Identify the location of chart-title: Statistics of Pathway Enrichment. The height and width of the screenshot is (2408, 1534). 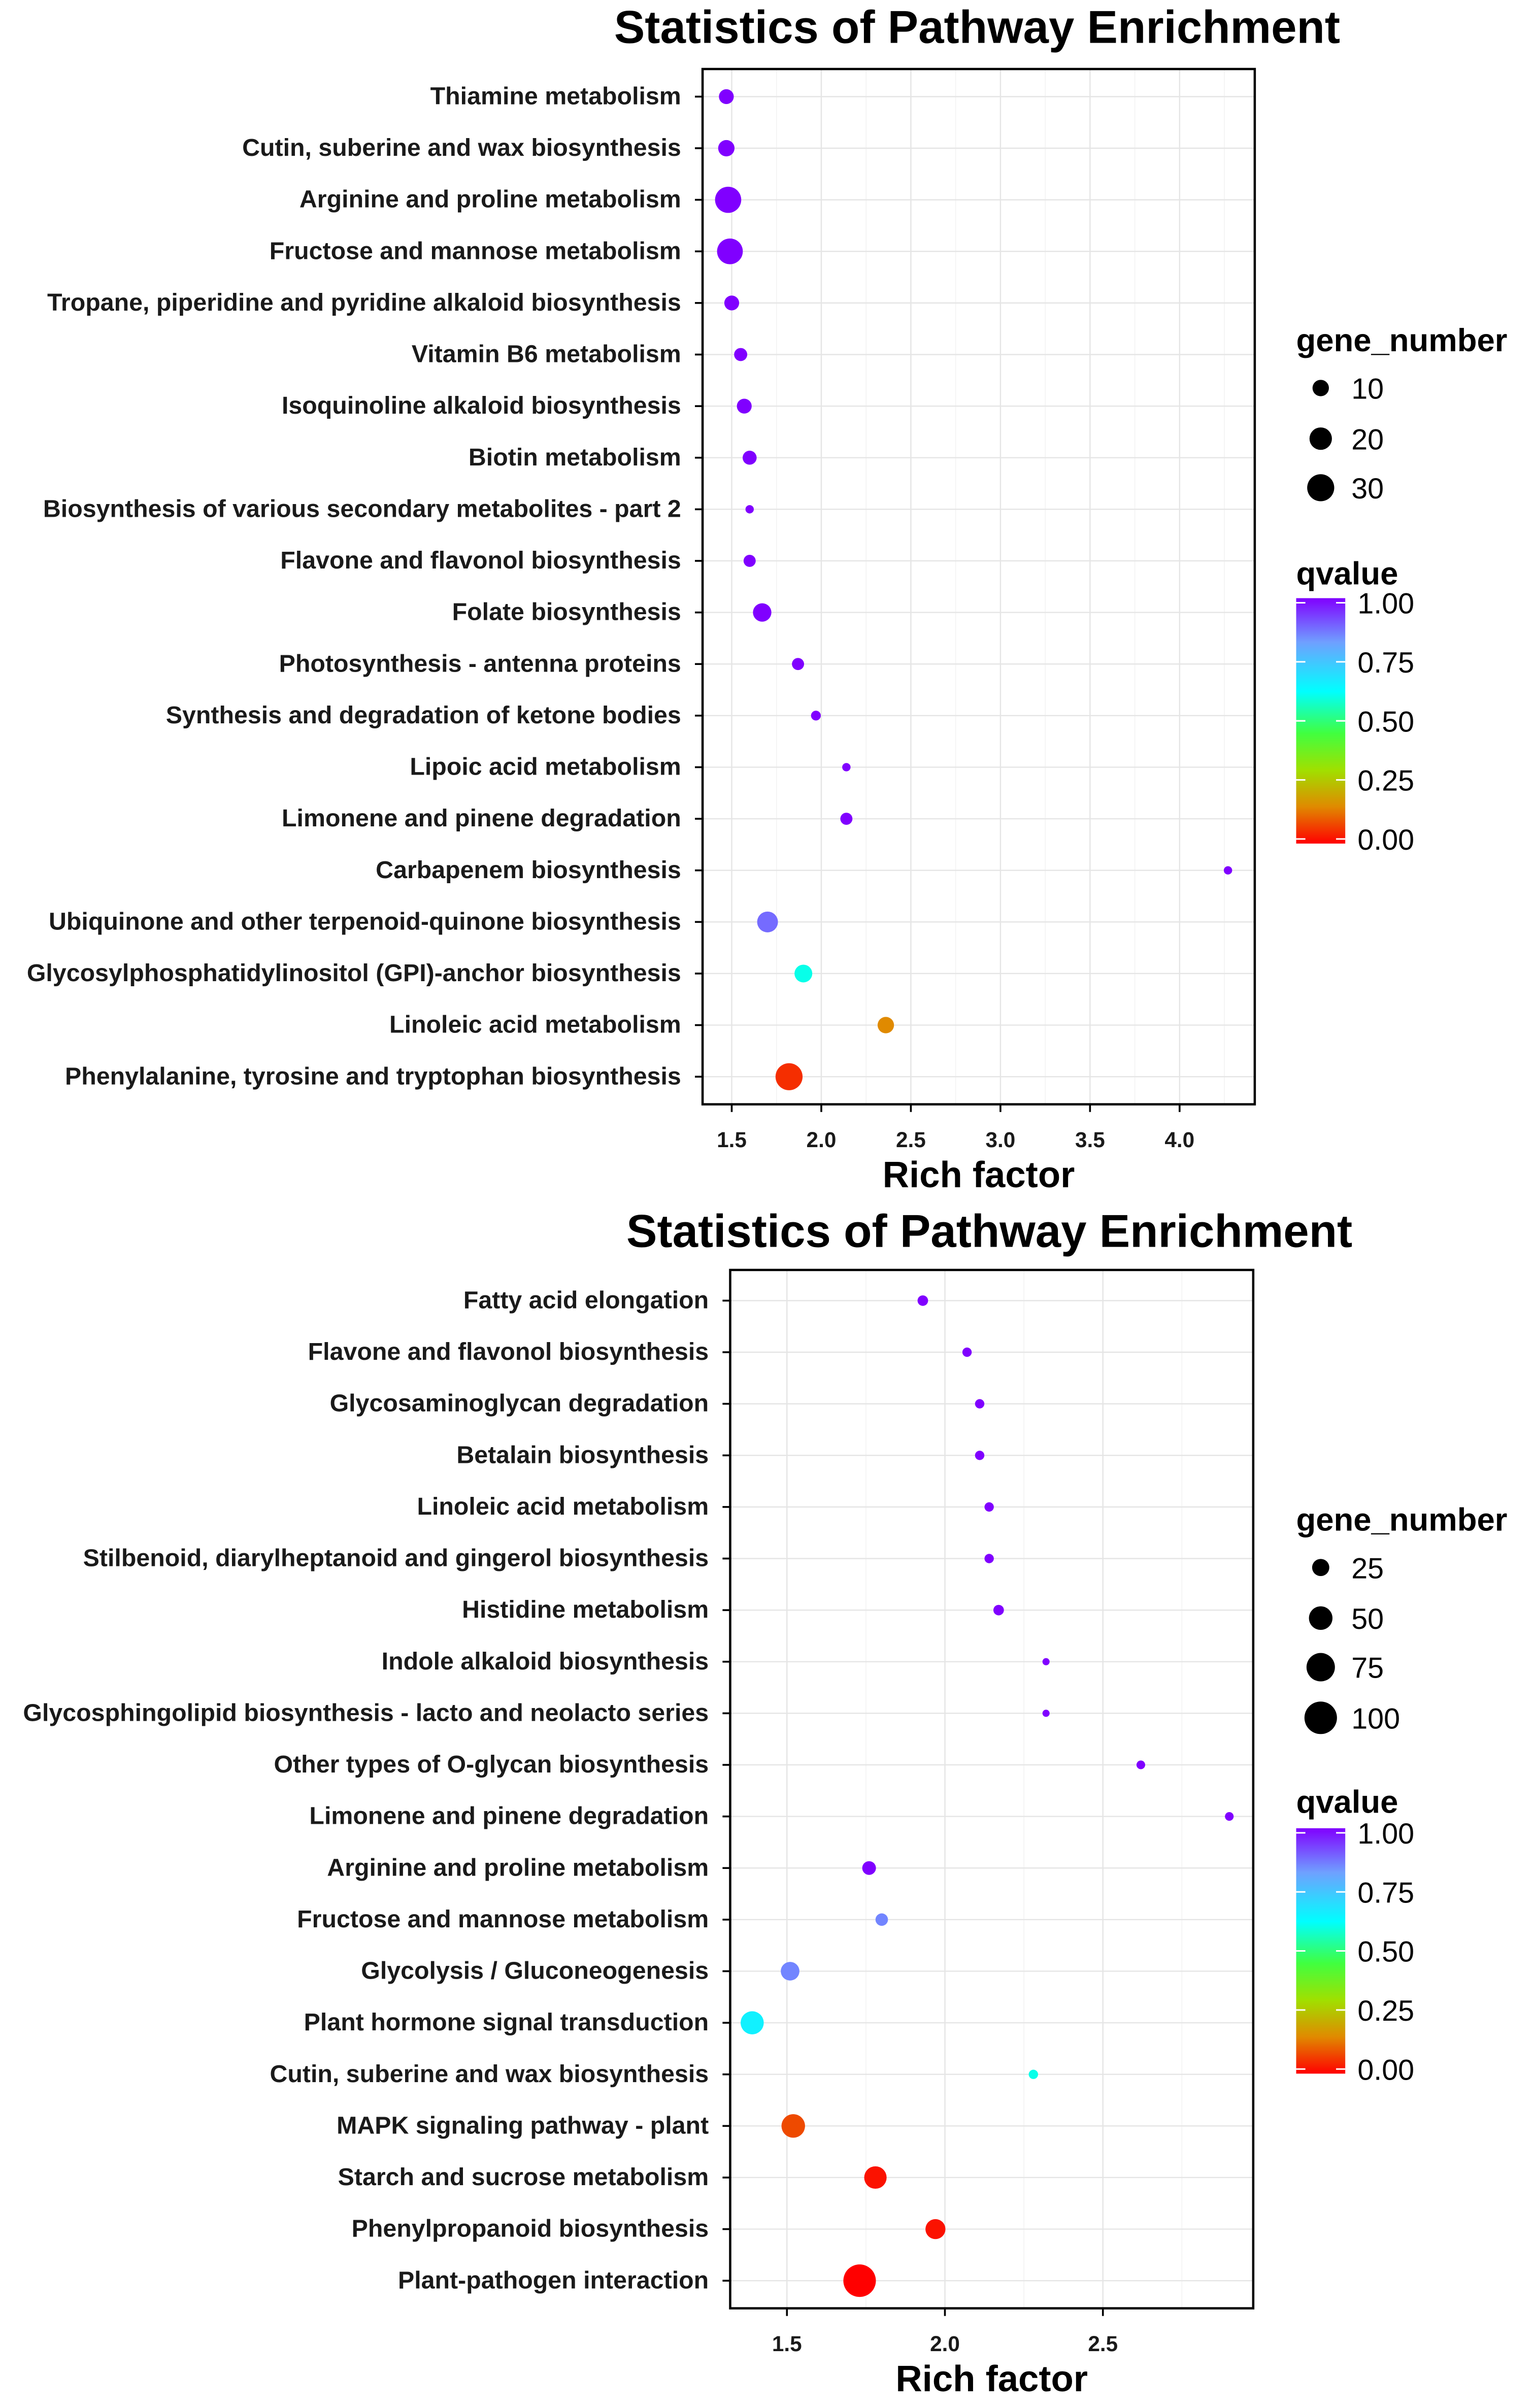
(989, 1231).